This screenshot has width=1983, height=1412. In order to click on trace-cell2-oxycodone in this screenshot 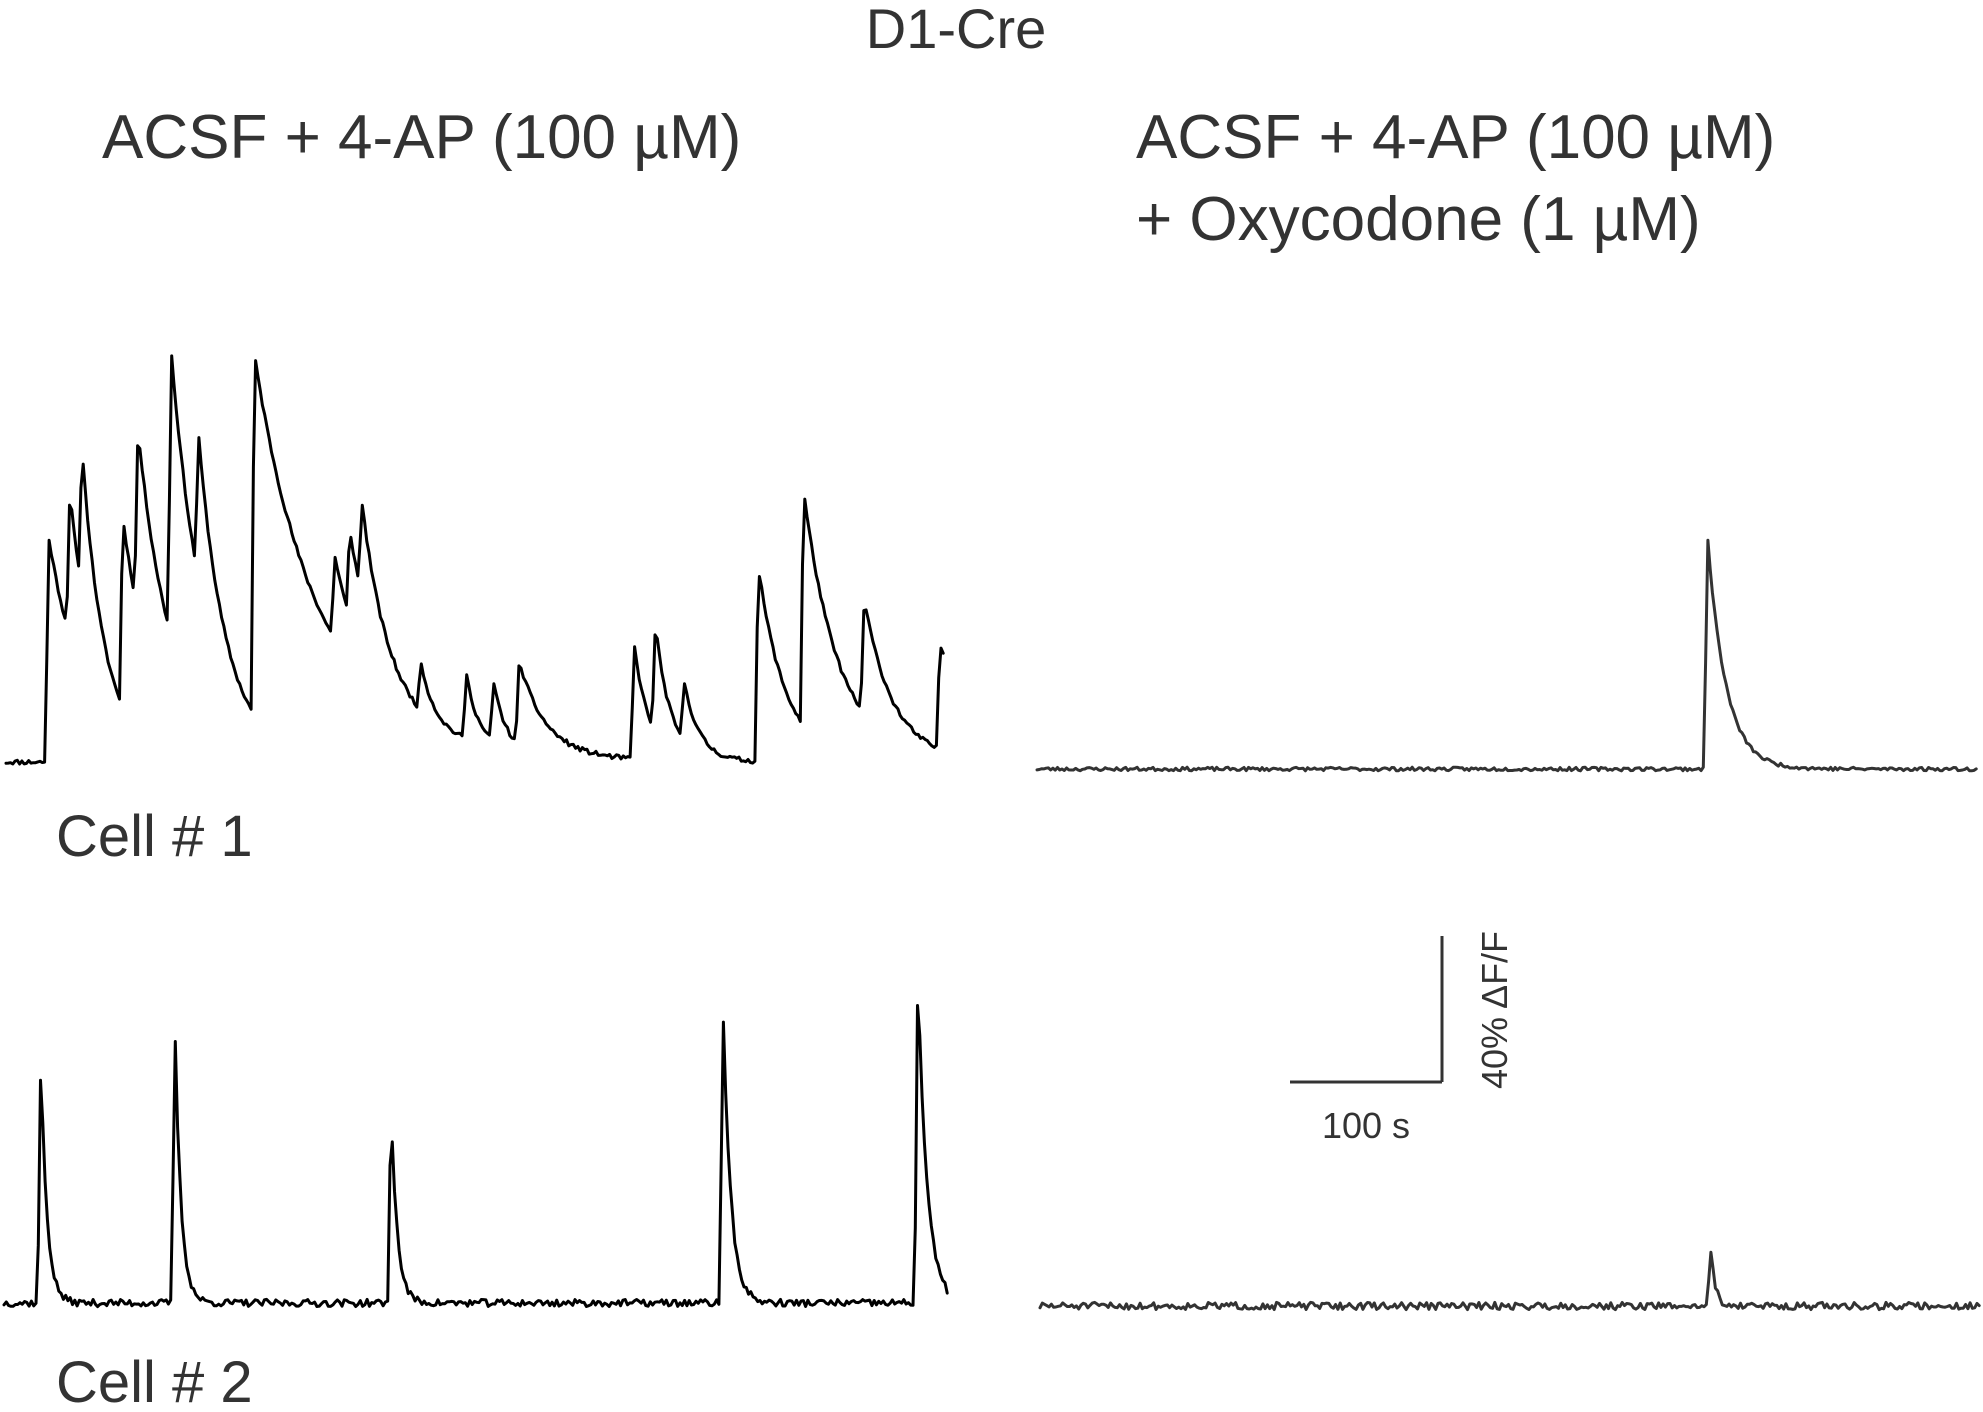, I will do `click(1509, 1281)`.